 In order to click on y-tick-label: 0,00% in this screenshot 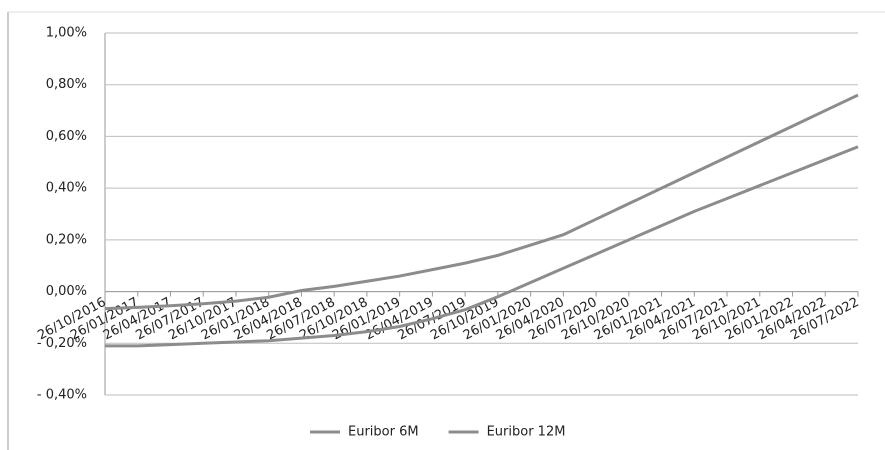, I will do `click(66, 291)`.